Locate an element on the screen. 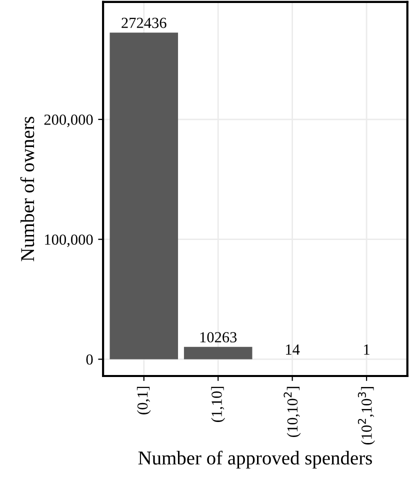 This screenshot has height=479, width=409. y-axis-title: Number of owners is located at coordinates (27, 189).